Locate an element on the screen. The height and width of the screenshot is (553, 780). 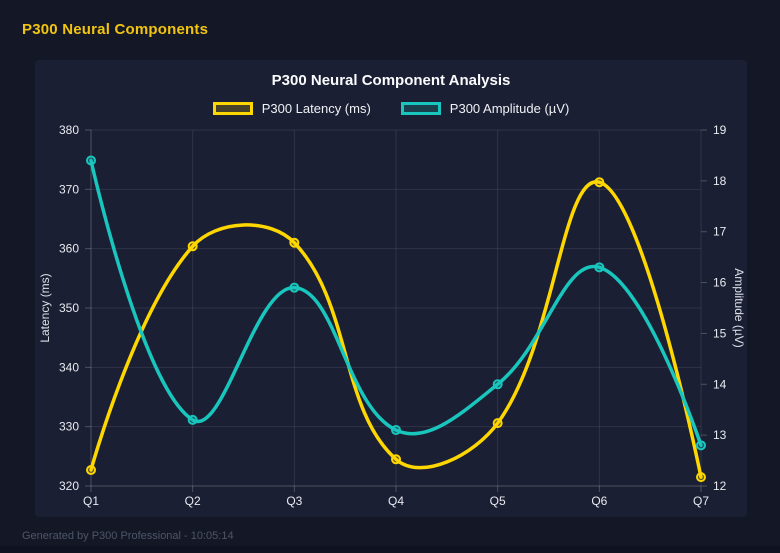
legend-label-latency: P300 Latency (ms) is located at coordinates (316, 108).